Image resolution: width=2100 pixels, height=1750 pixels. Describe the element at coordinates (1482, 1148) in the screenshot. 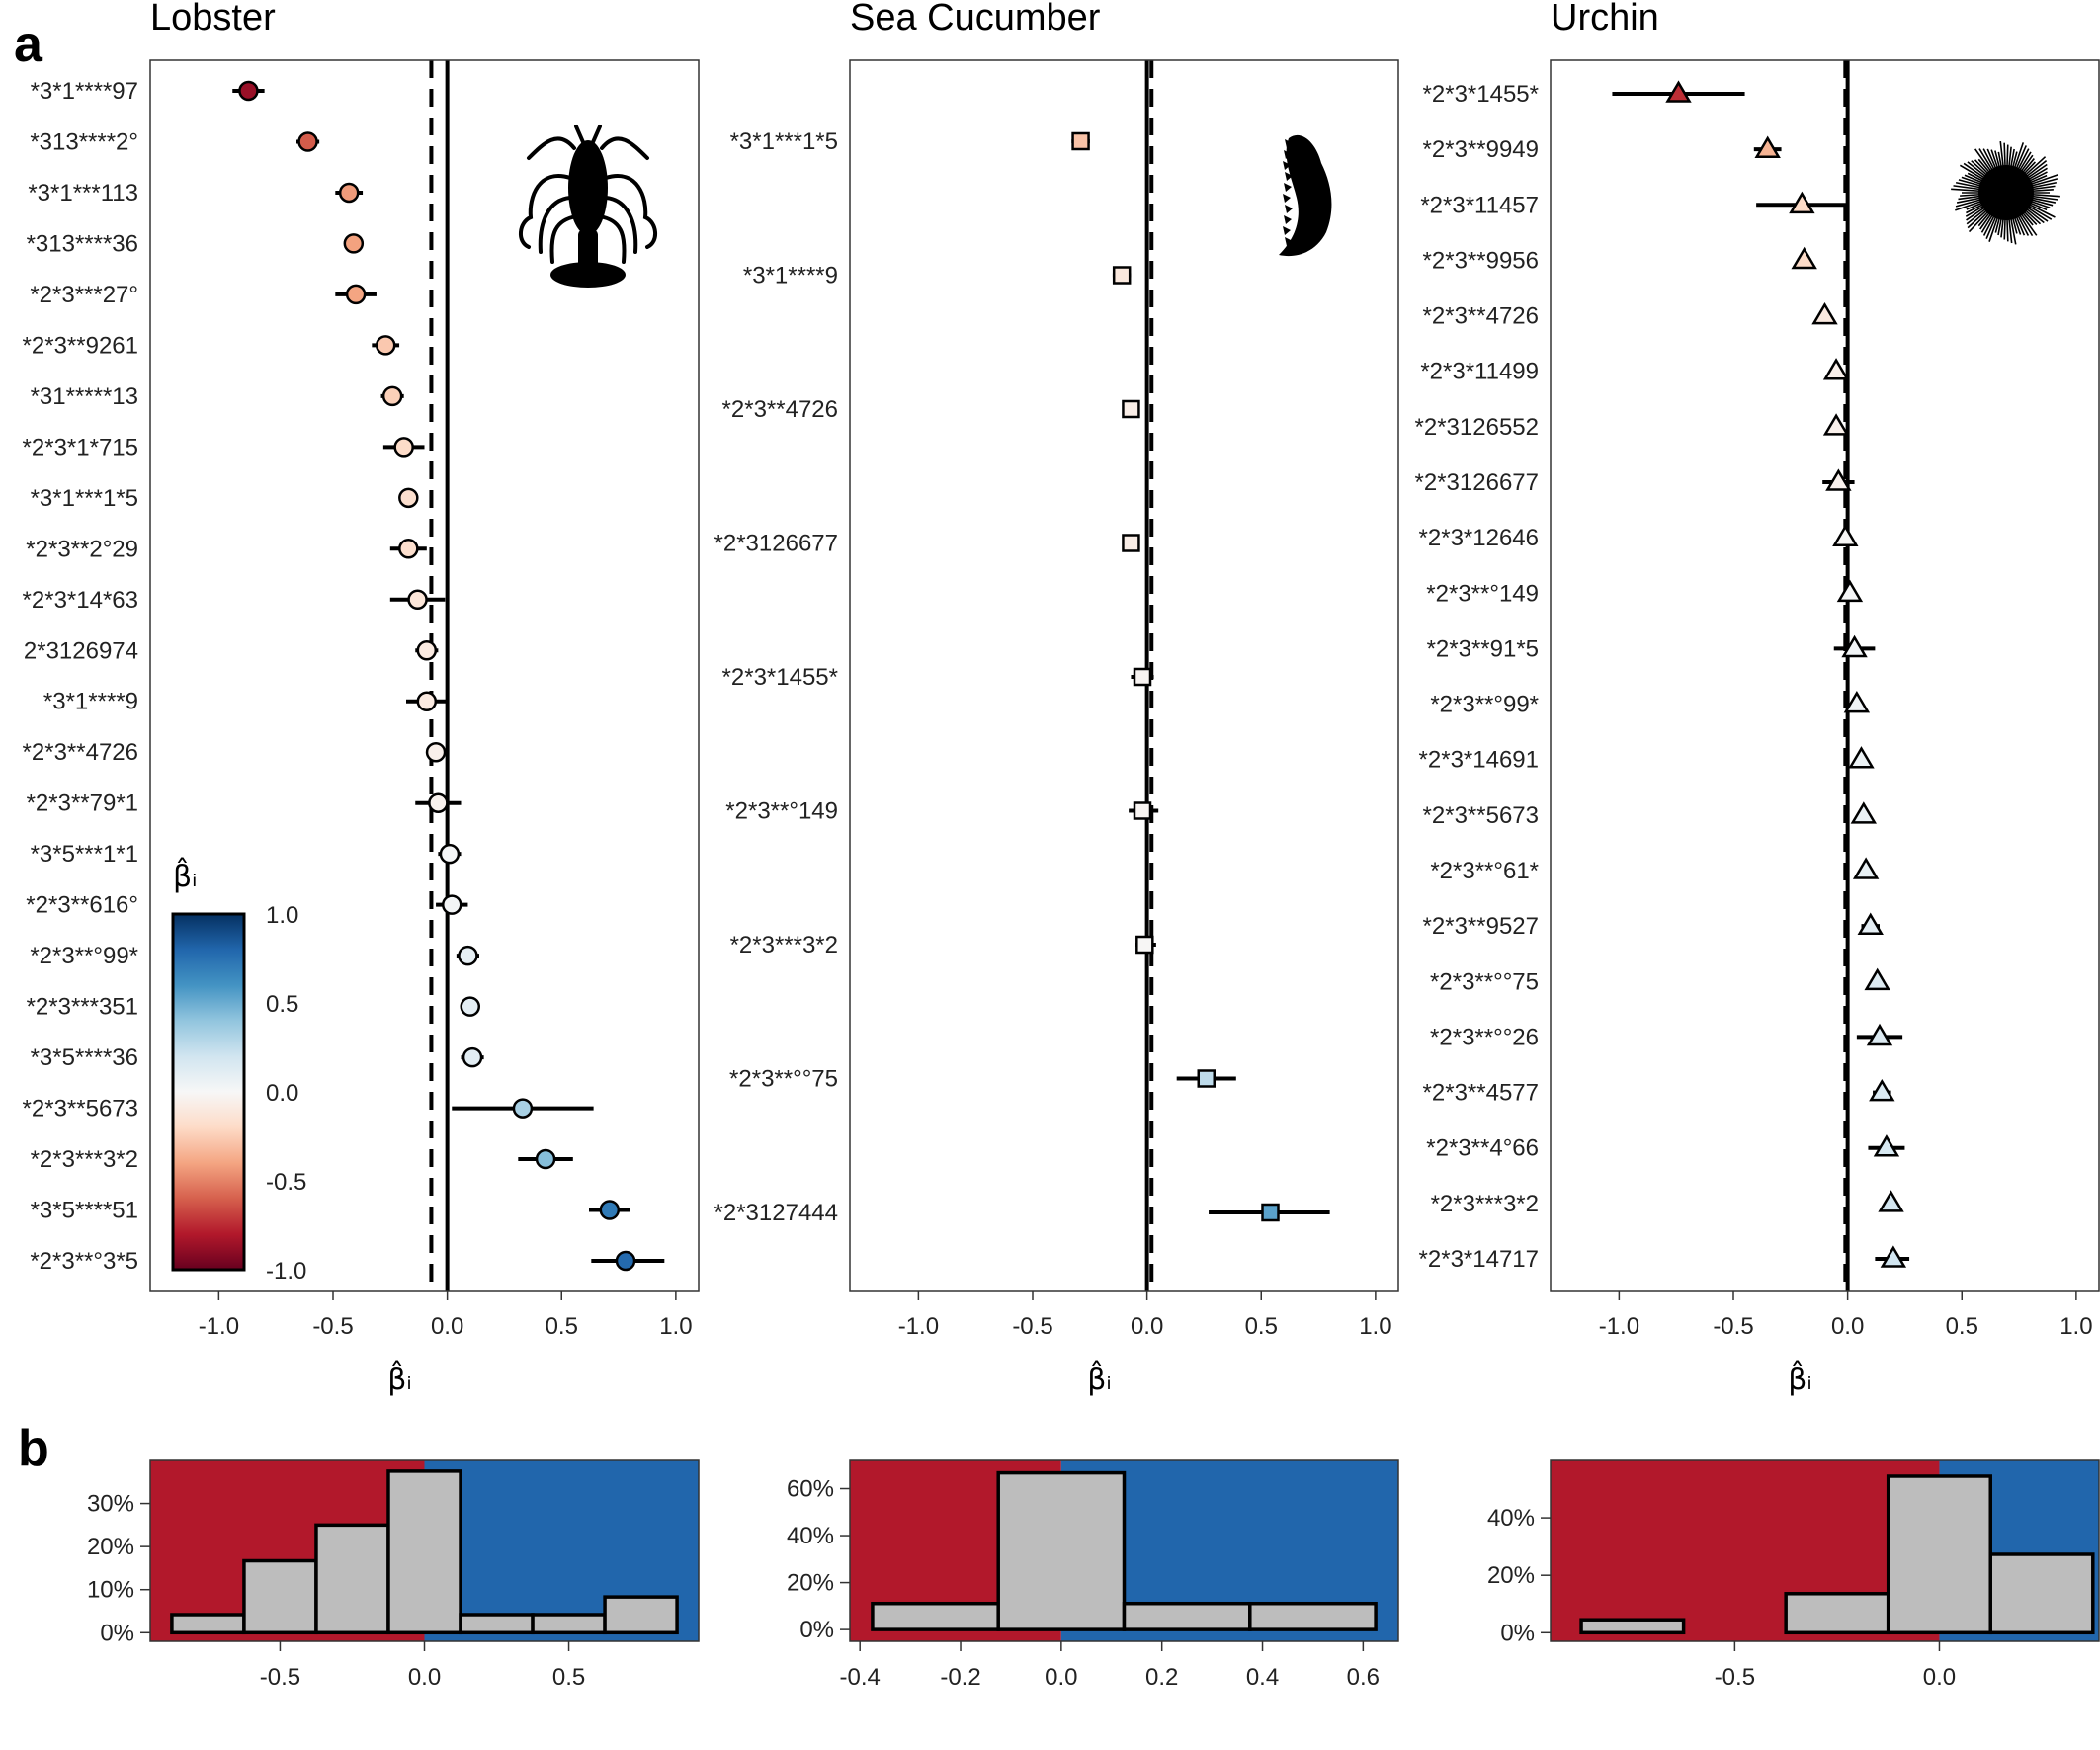

I see `category-label: *2*3**4°66` at that location.